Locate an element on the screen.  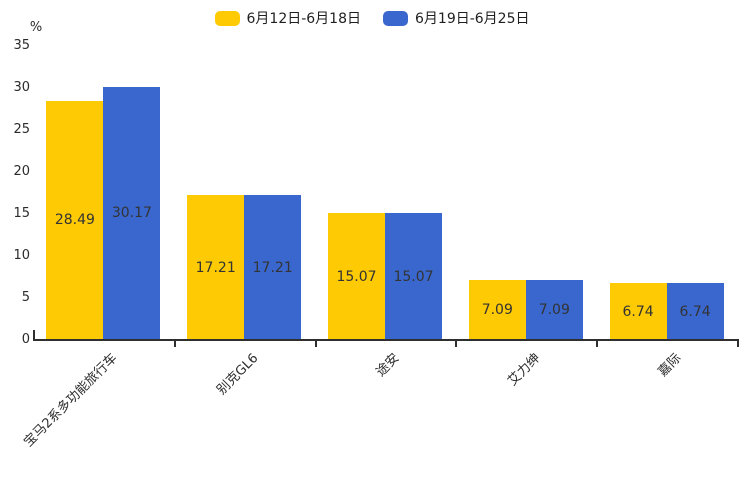
y-axis-stub is located at coordinates (34, 334).